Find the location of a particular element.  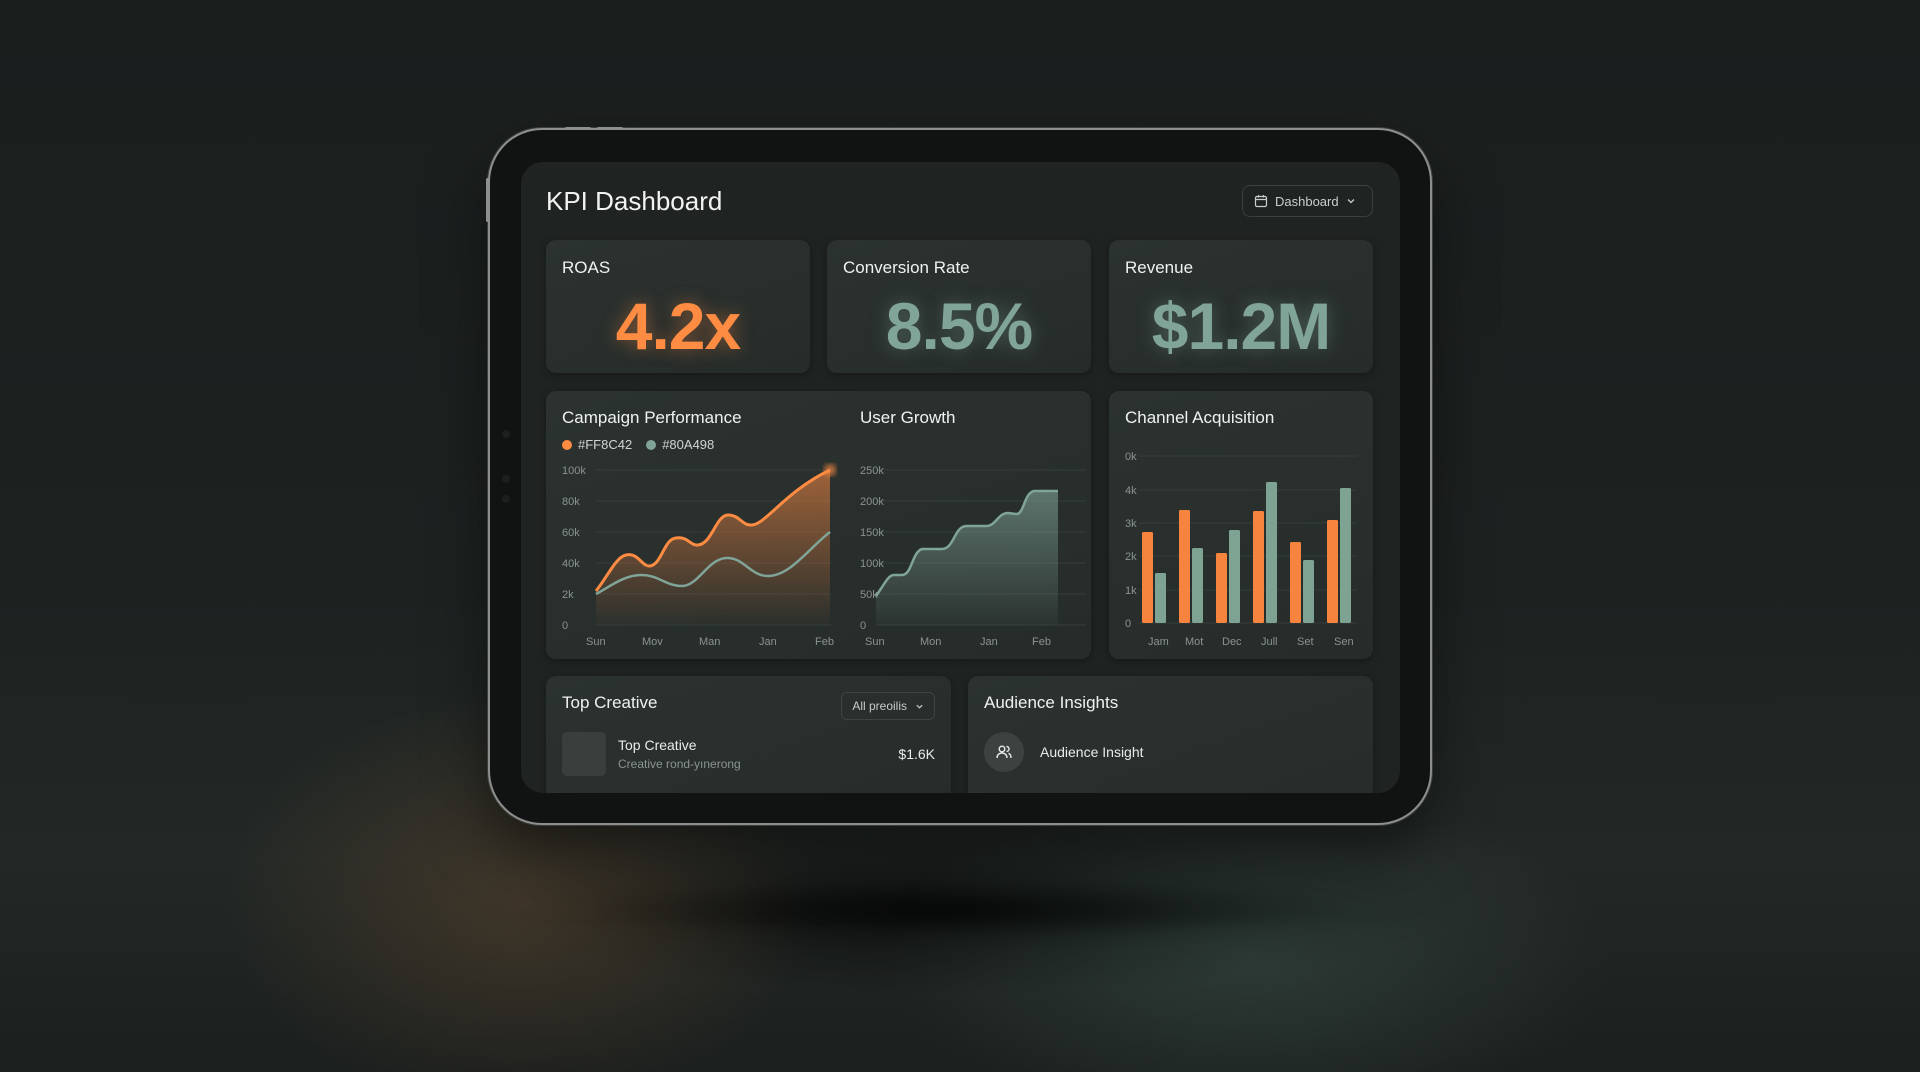

svg-text: 250k is located at coordinates (872, 471).